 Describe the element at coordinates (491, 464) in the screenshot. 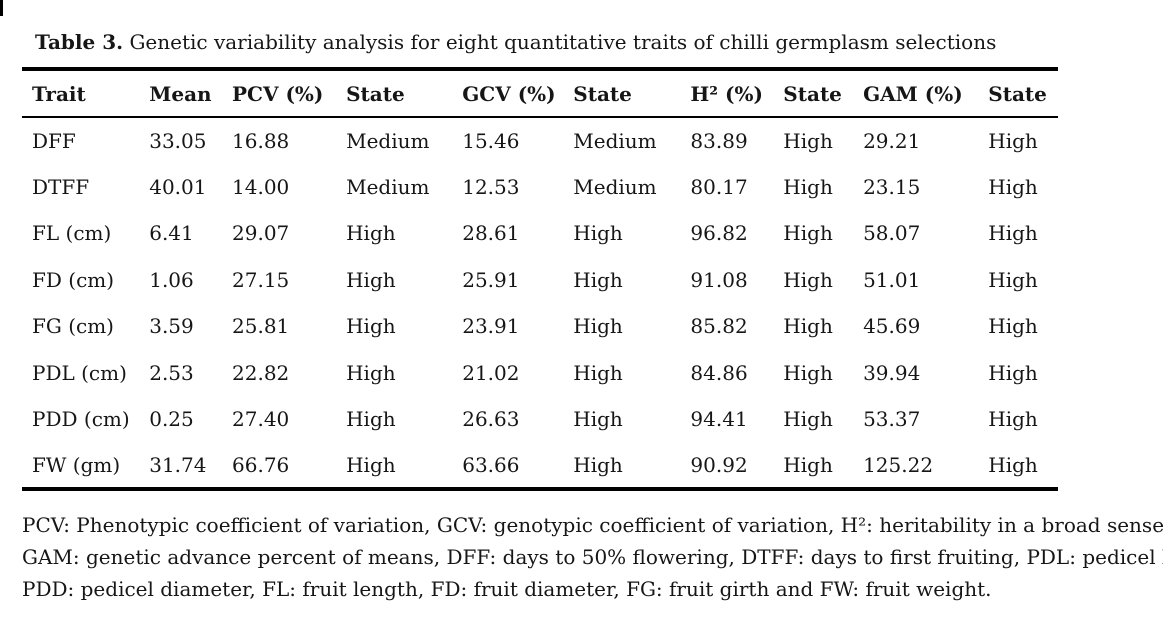

I see `cell-gcv: 63.66` at that location.